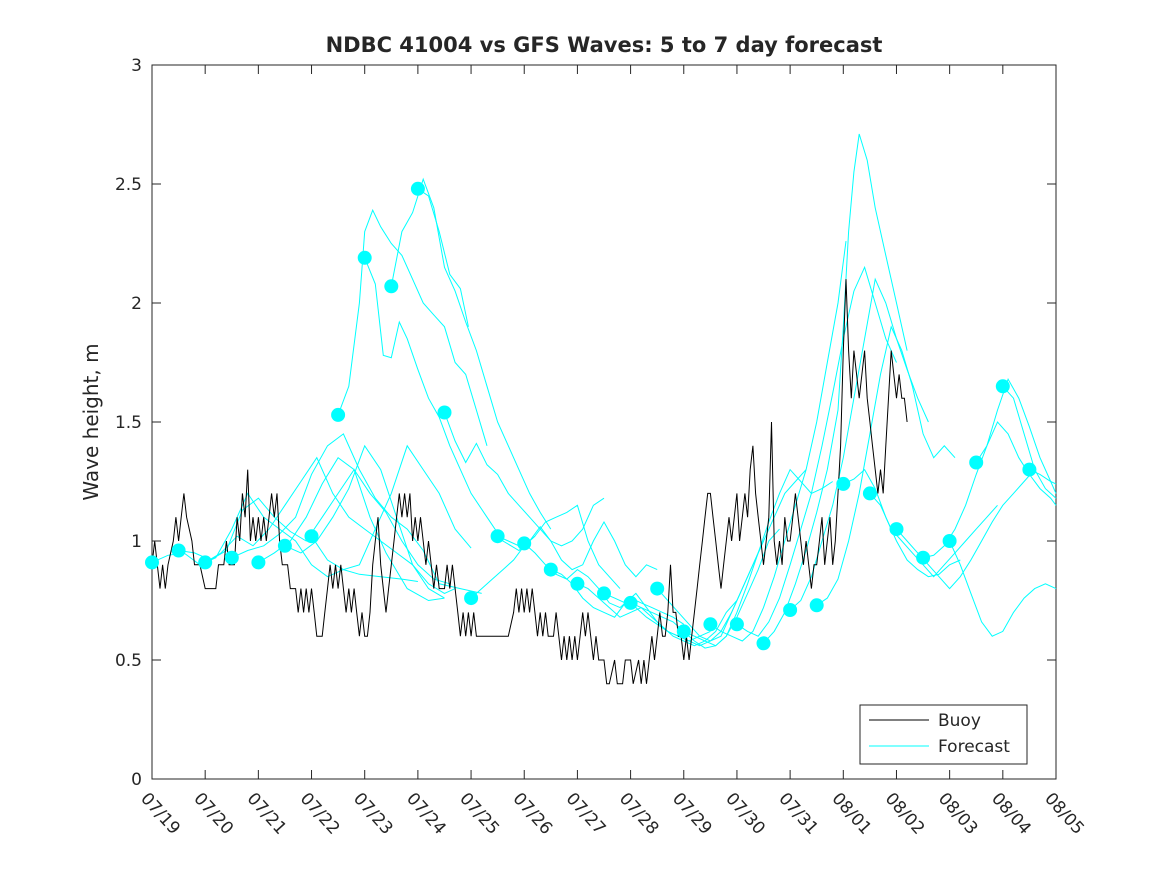 The image size is (1167, 879). What do you see at coordinates (1064, 814) in the screenshot?
I see `x-tick-label-17: 08/05` at bounding box center [1064, 814].